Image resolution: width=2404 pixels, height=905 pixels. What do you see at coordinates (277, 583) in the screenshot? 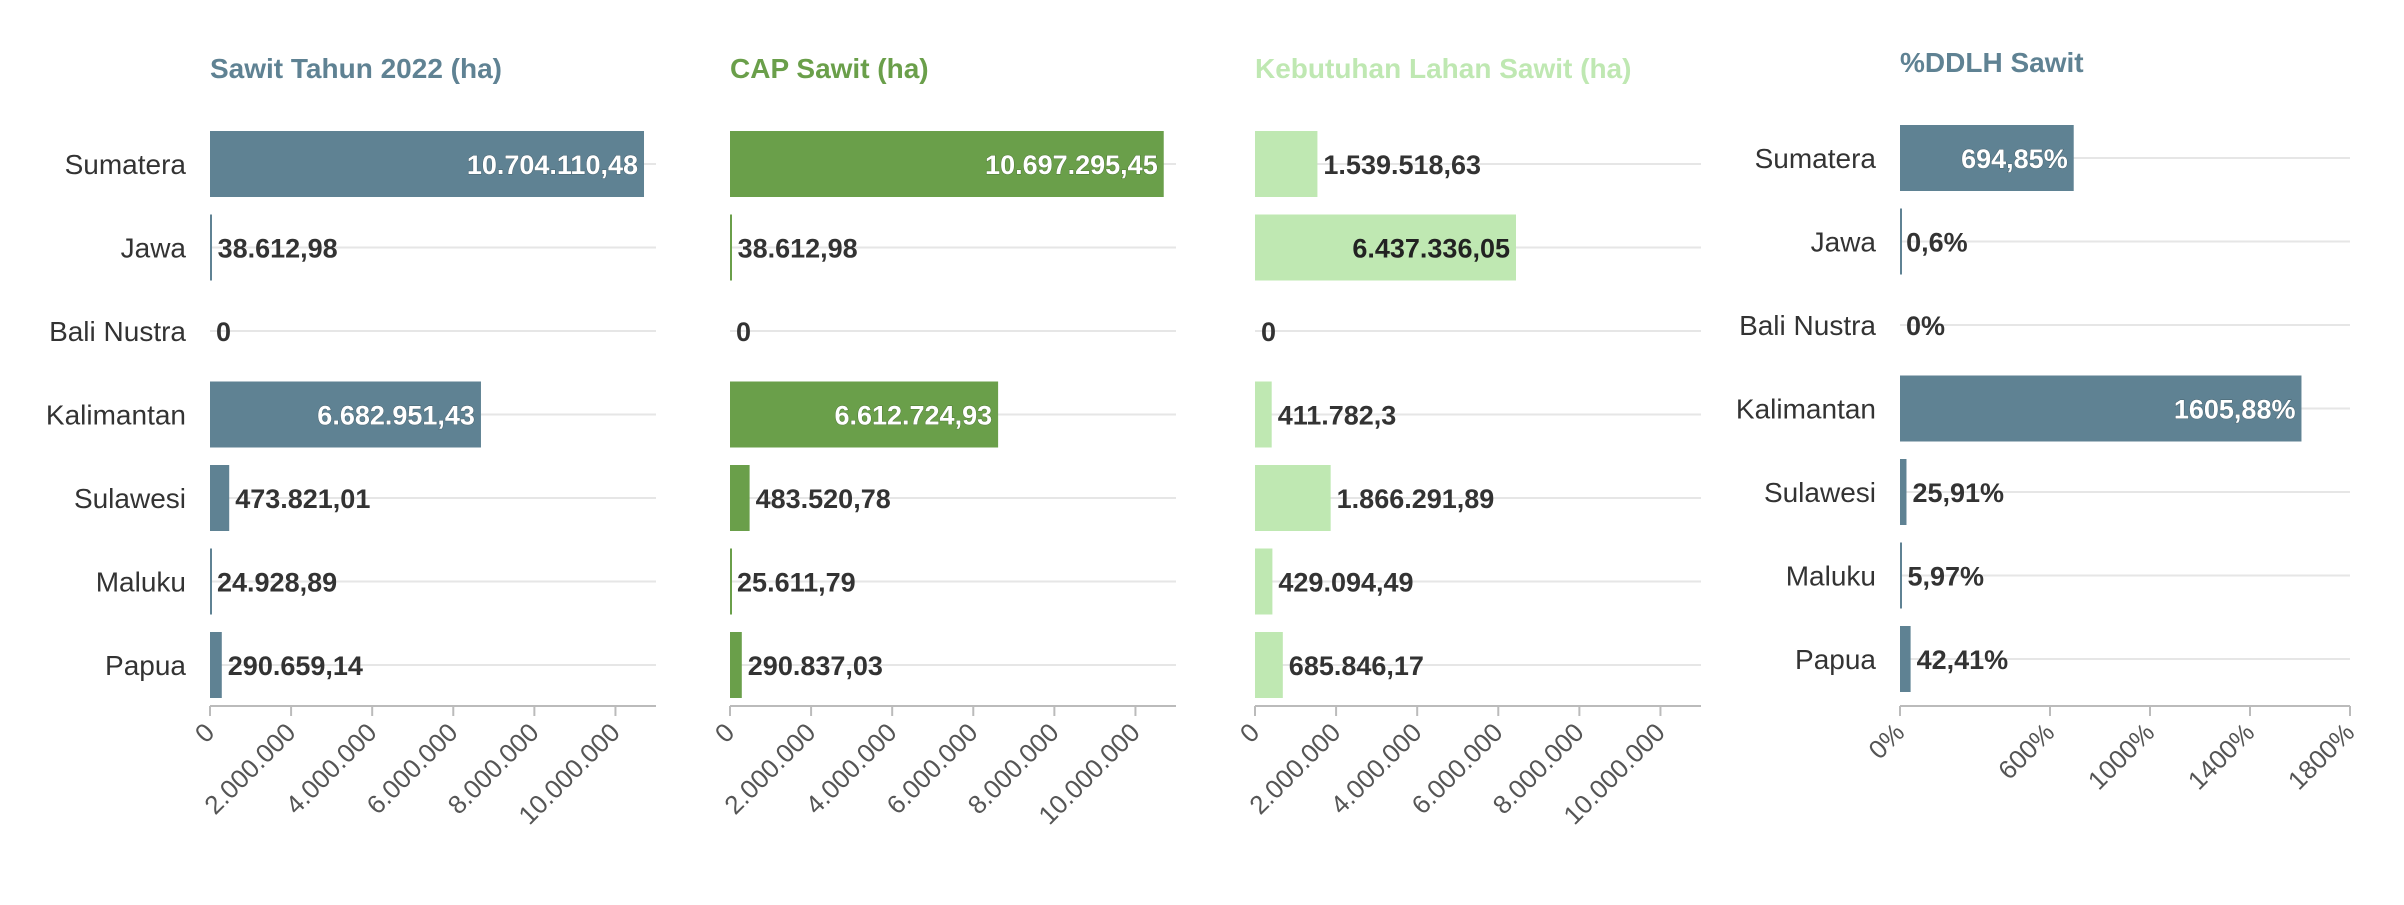
I see `data-label: 24.928,89` at bounding box center [277, 583].